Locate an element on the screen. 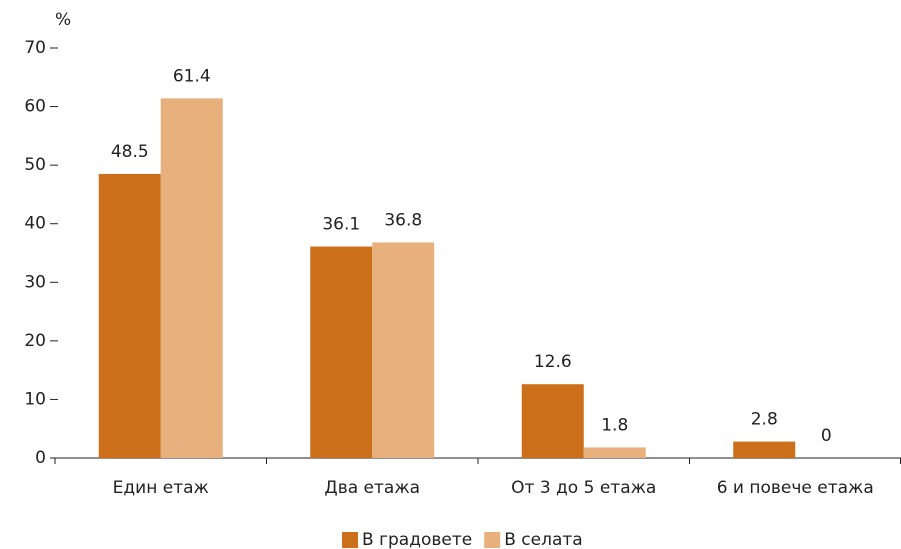 The image size is (901, 549). data-label: 61.4 is located at coordinates (192, 76).